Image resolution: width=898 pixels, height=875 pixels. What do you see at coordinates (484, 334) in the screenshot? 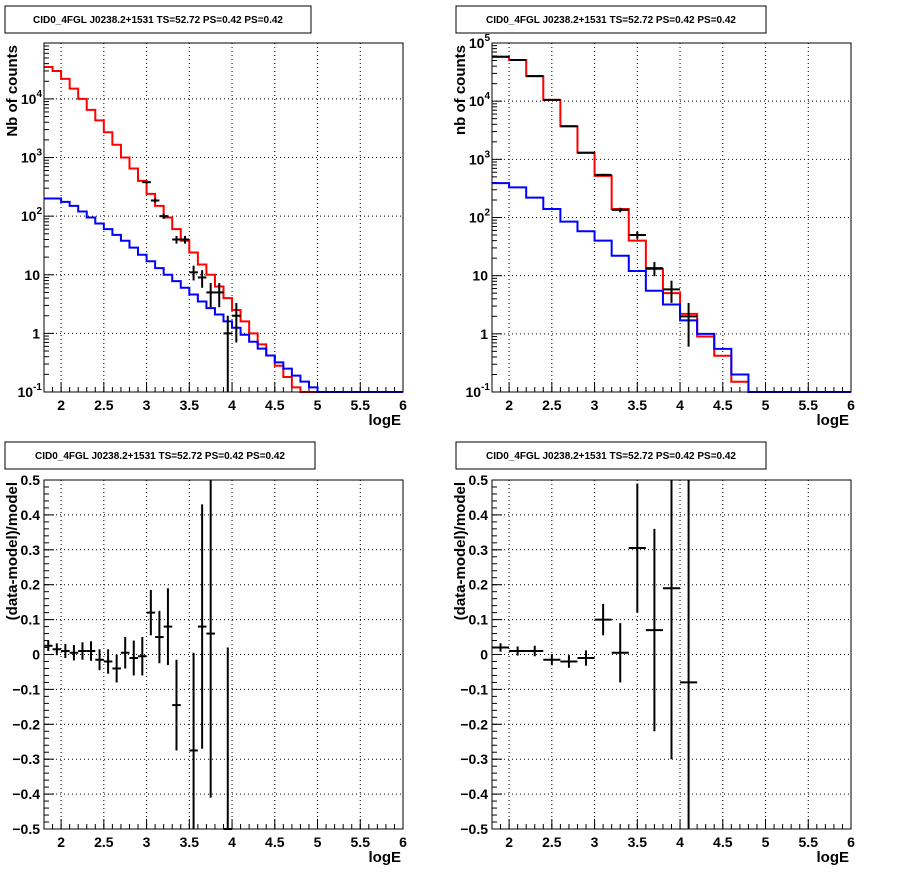
I see `y-tick-label: 1` at bounding box center [484, 334].